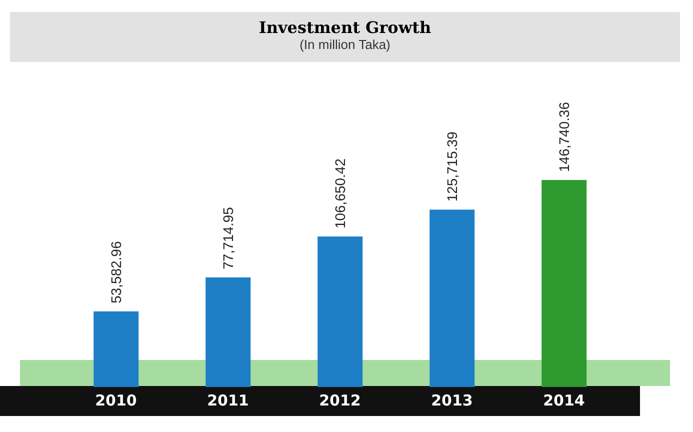 The height and width of the screenshot is (432, 693). What do you see at coordinates (116, 272) in the screenshot?
I see `data-label: 53,582.96` at bounding box center [116, 272].